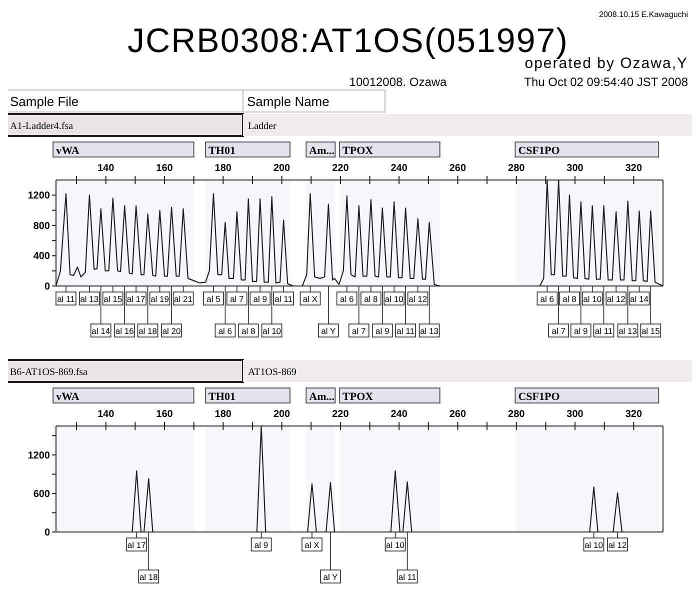  I want to click on y-tick-label: 400, so click(41, 256).